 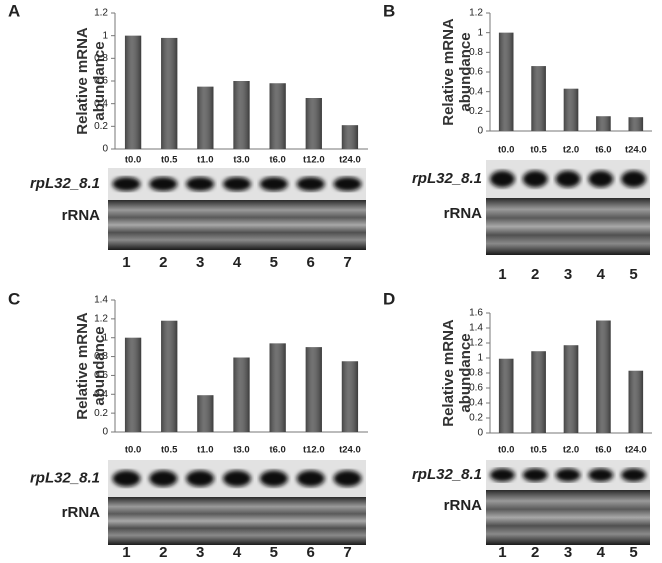 I want to click on y-tick-label: 1.6, so click(x=476, y=313).